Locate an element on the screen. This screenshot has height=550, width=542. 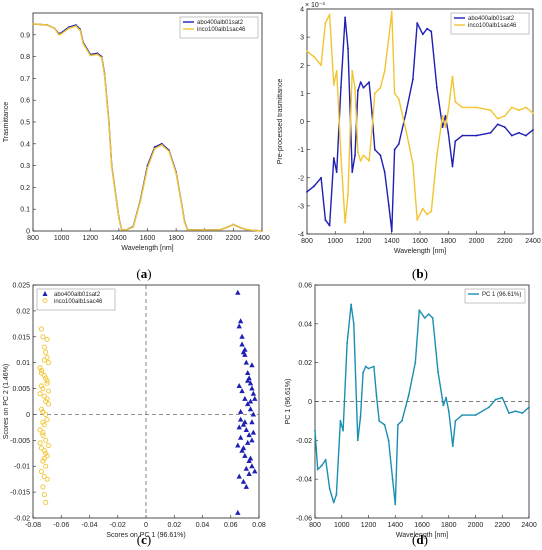
y-tick-label: 0.01 is located at coordinates (23, 363).